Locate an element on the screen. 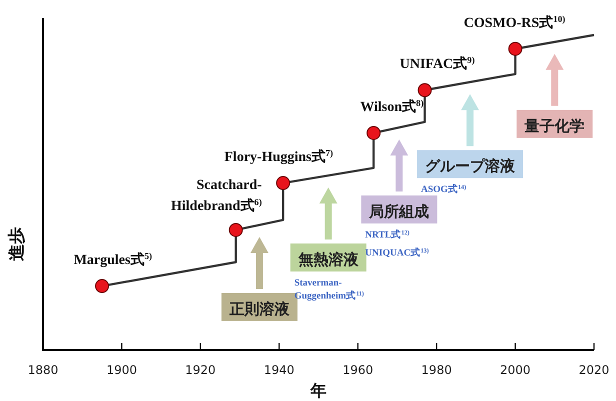 The image size is (616, 401). x-tick-label: 2000 is located at coordinates (515, 370).